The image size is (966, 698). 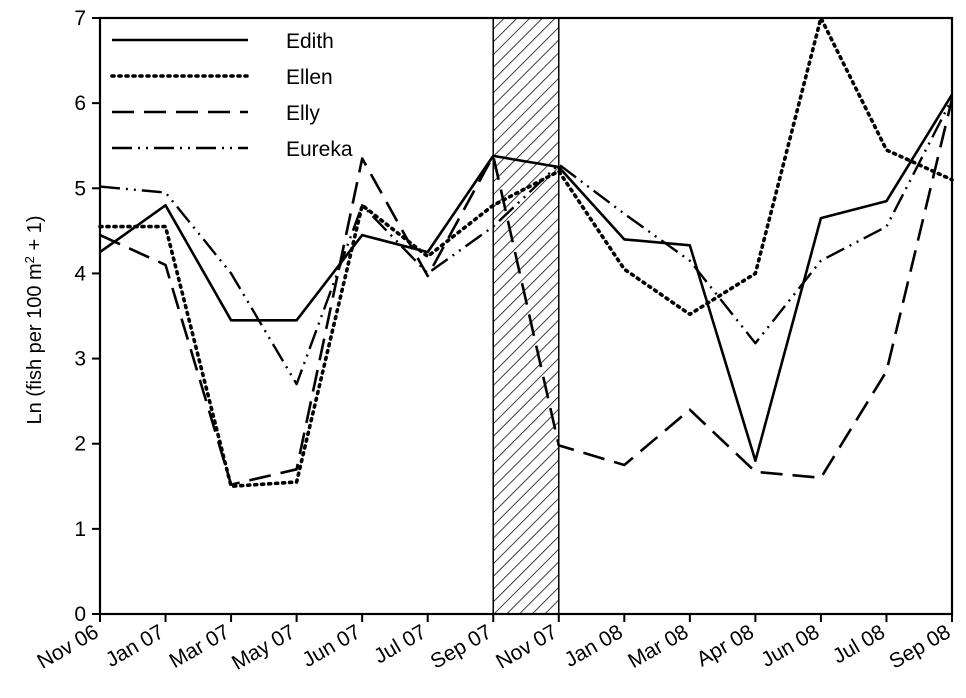 I want to click on y-tick-label: 0, so click(x=80, y=614).